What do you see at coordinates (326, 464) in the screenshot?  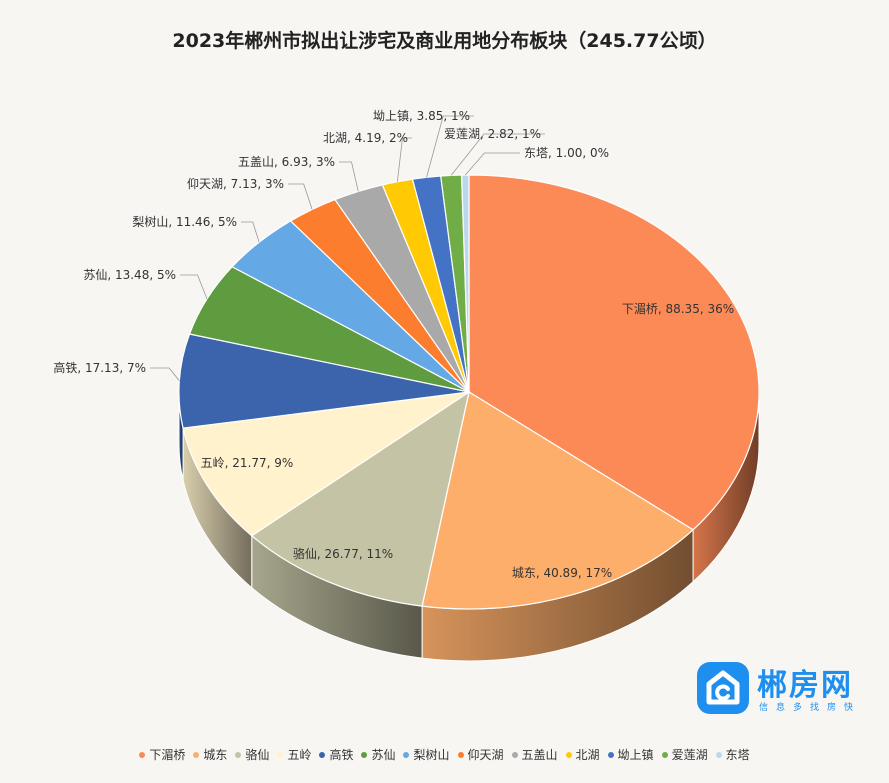 I see `pie-slice-五岭` at bounding box center [326, 464].